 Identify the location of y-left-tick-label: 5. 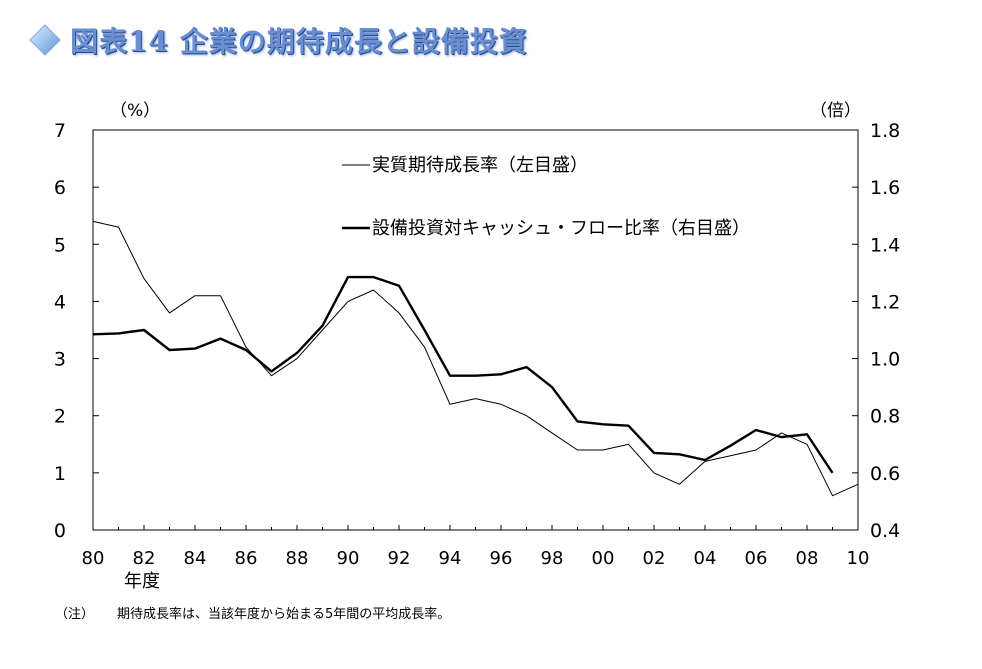
(60, 245).